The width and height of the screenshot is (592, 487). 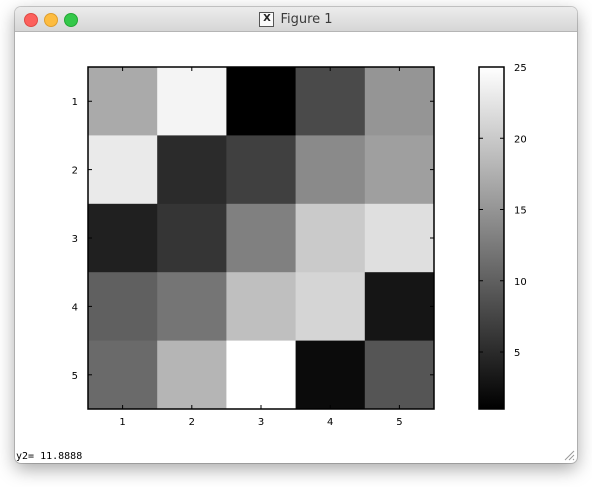 I want to click on status-readout: y2= 11.8888, so click(x=49, y=456).